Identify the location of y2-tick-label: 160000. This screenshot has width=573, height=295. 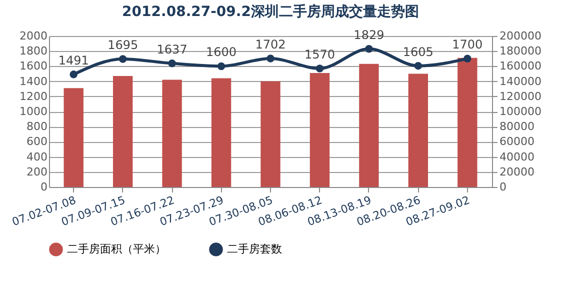
(521, 66).